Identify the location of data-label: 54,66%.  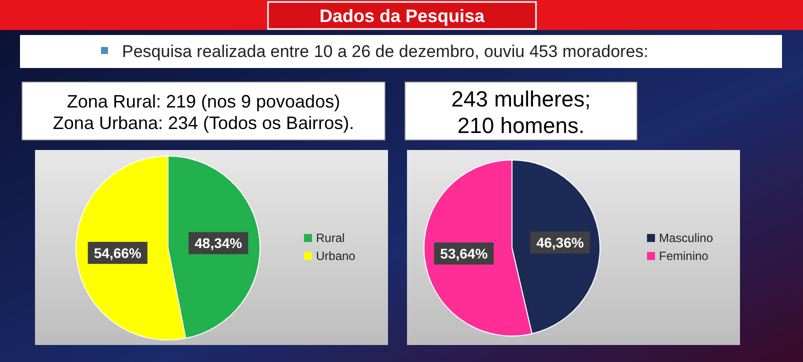
(118, 252).